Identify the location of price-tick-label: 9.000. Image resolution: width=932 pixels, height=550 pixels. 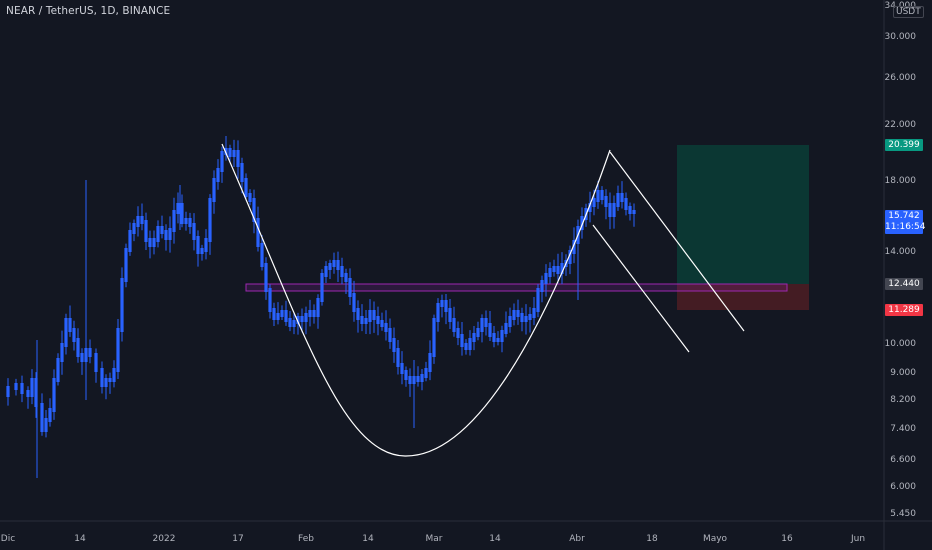
(903, 373).